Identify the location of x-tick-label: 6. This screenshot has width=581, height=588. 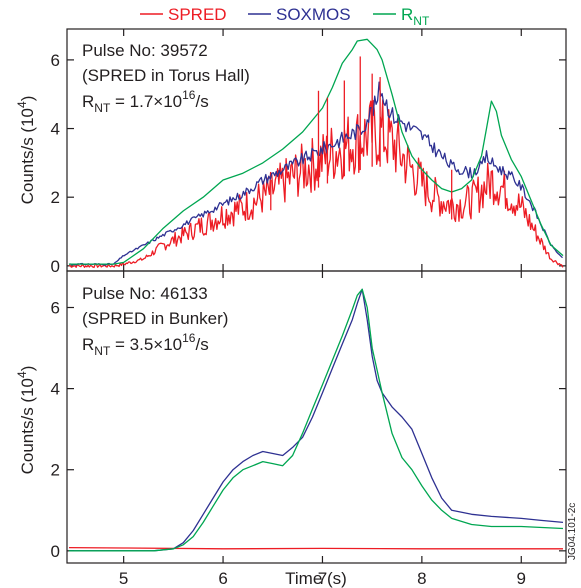
(222, 578).